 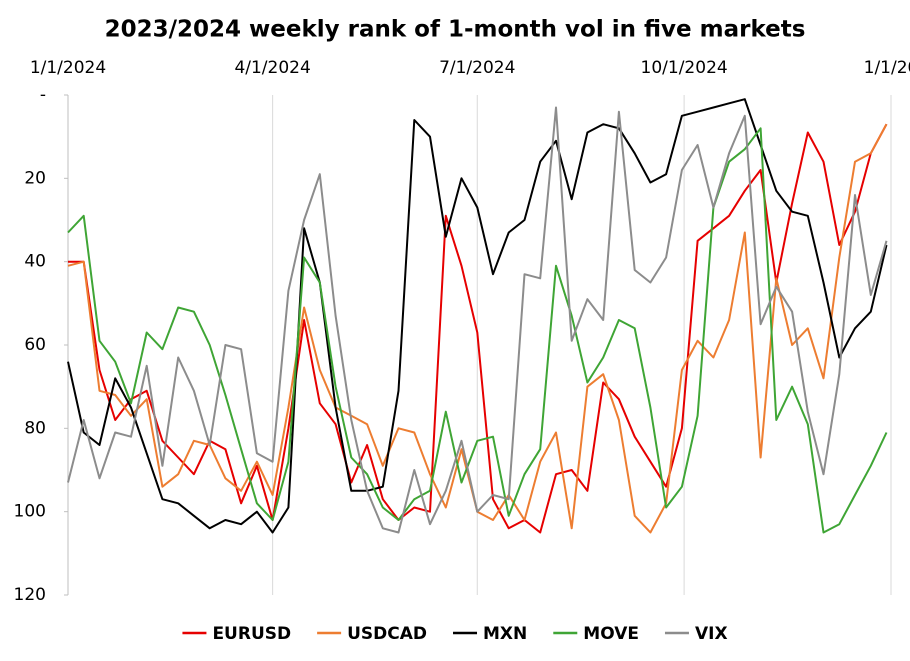 What do you see at coordinates (684, 68) in the screenshot?
I see `x-tick-label: 10/1/2024` at bounding box center [684, 68].